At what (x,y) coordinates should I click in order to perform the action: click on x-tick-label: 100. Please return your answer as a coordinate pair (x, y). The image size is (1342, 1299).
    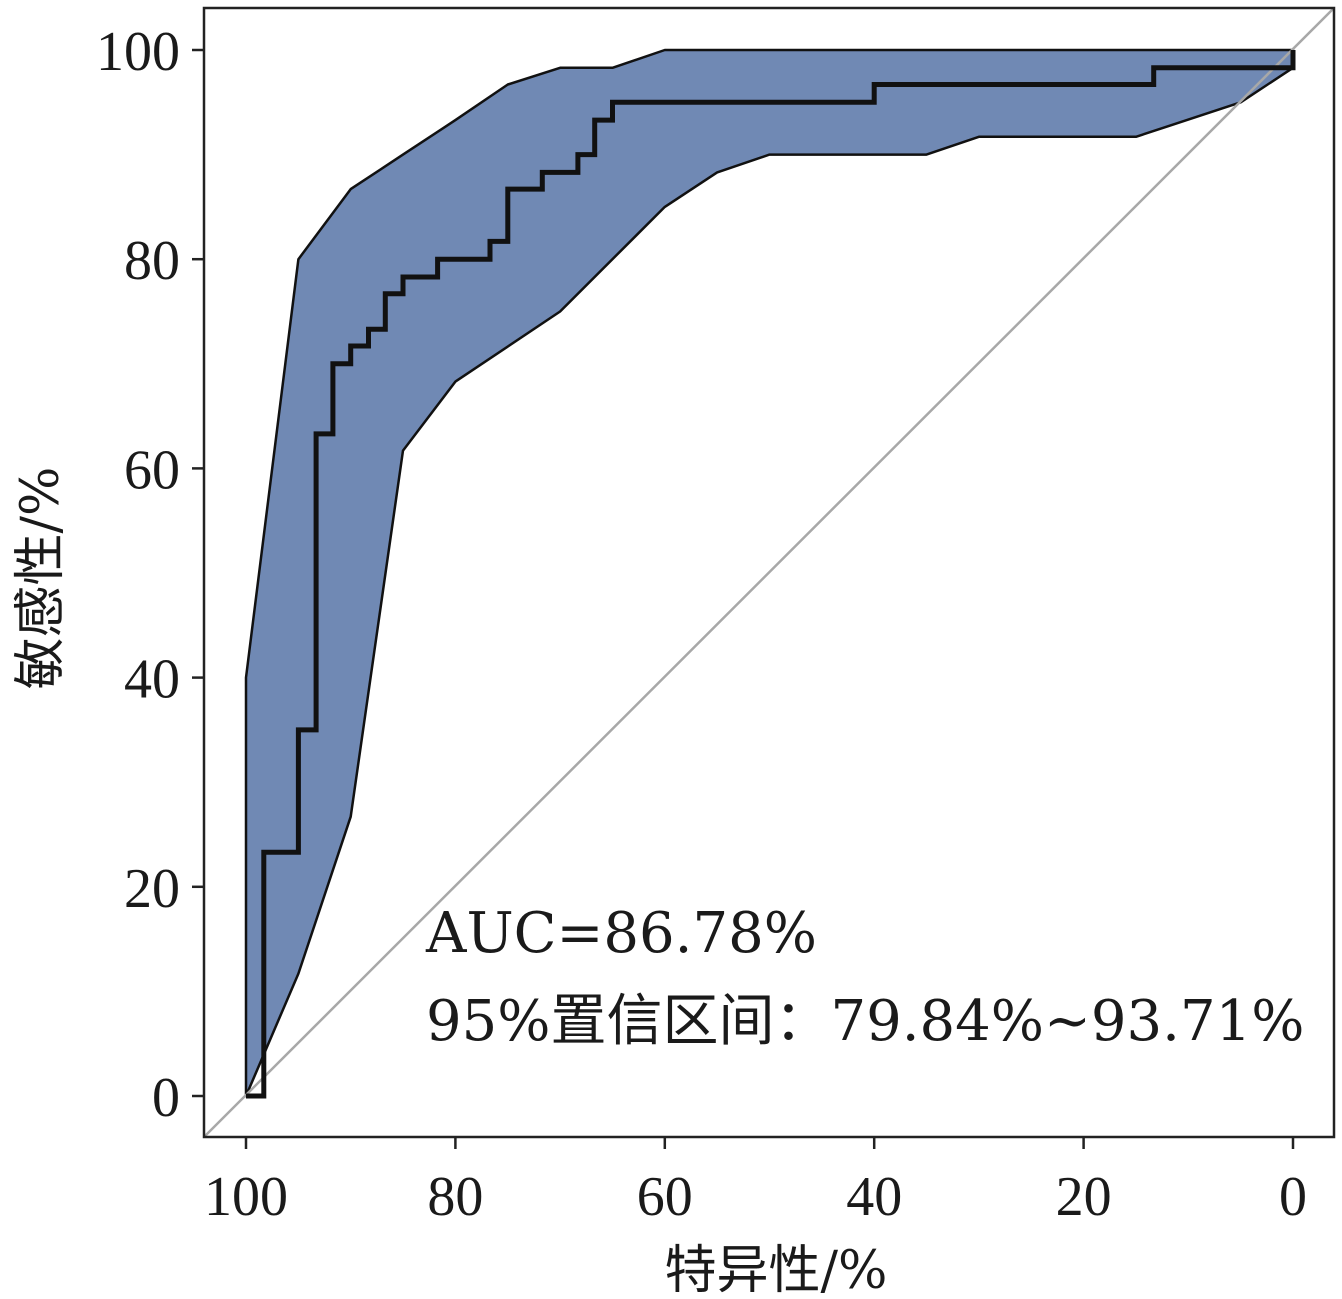
    Looking at the image, I should click on (246, 1197).